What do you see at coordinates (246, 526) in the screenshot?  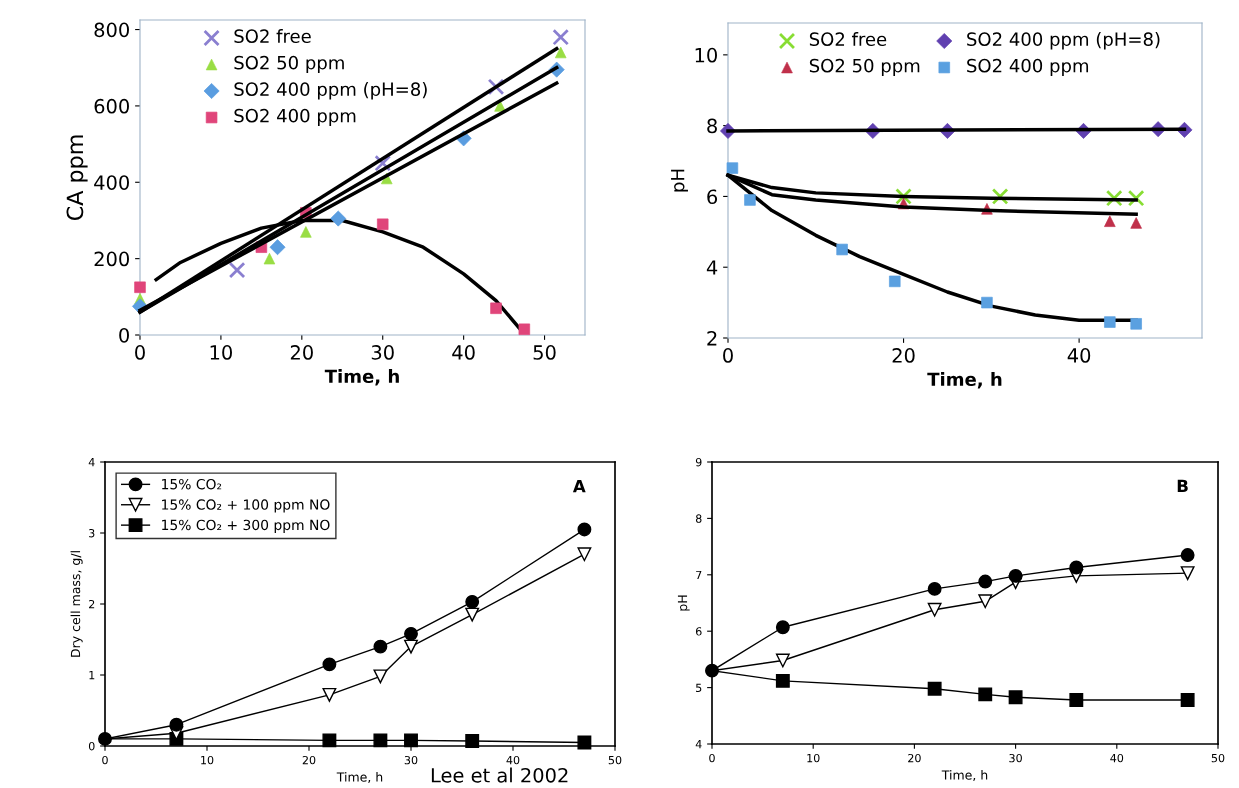 I see `legend-label: 15% CO₂ + 300 ppm NO` at bounding box center [246, 526].